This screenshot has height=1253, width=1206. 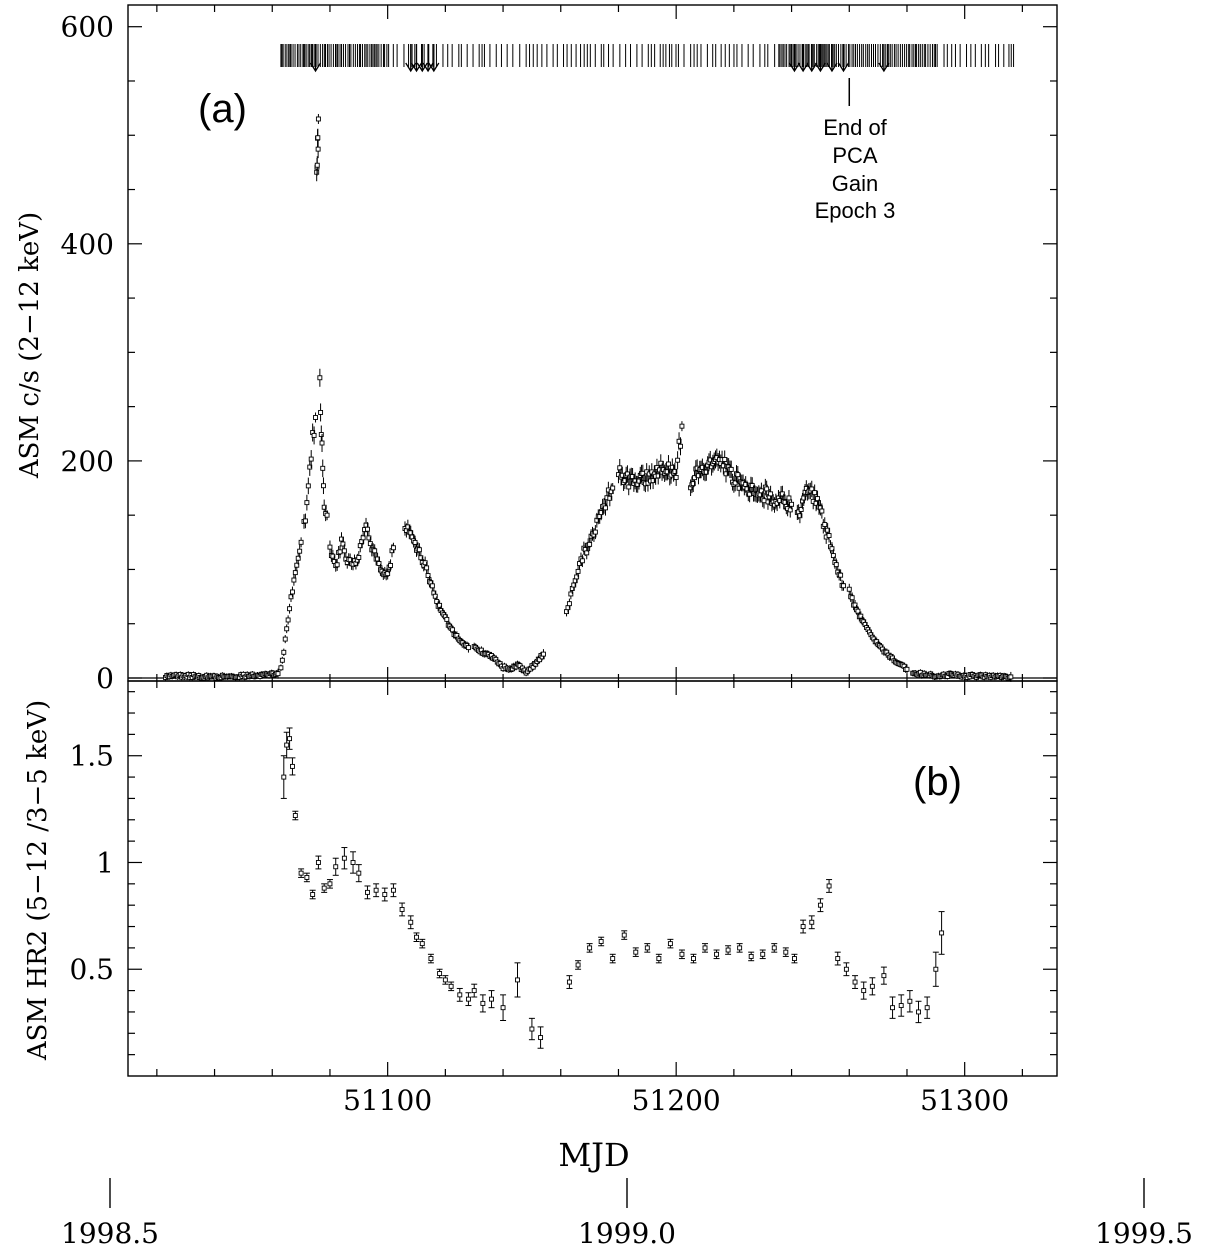 I want to click on x-axis-label: MJD, so click(x=593, y=1155).